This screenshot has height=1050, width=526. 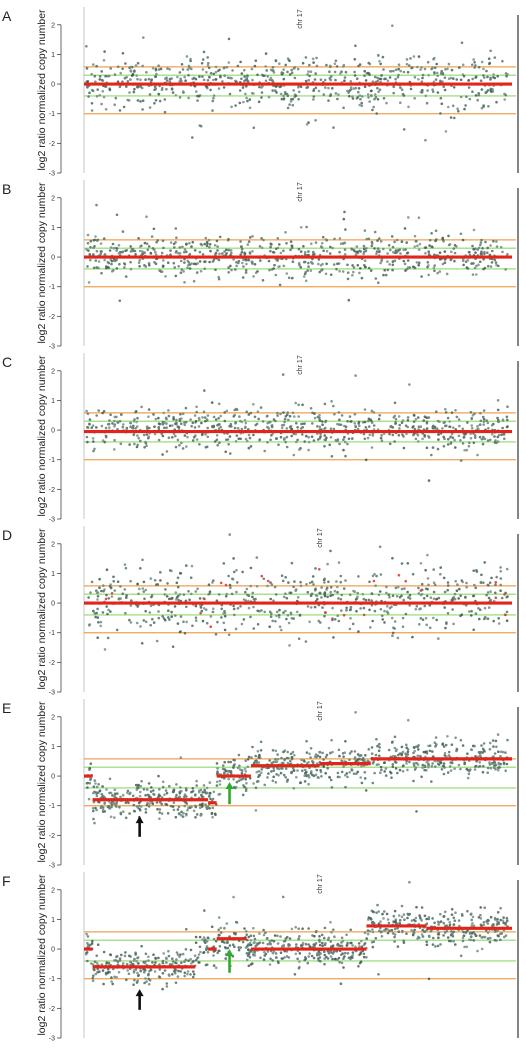 I want to click on y-tick-label: -3, so click(x=52, y=866).